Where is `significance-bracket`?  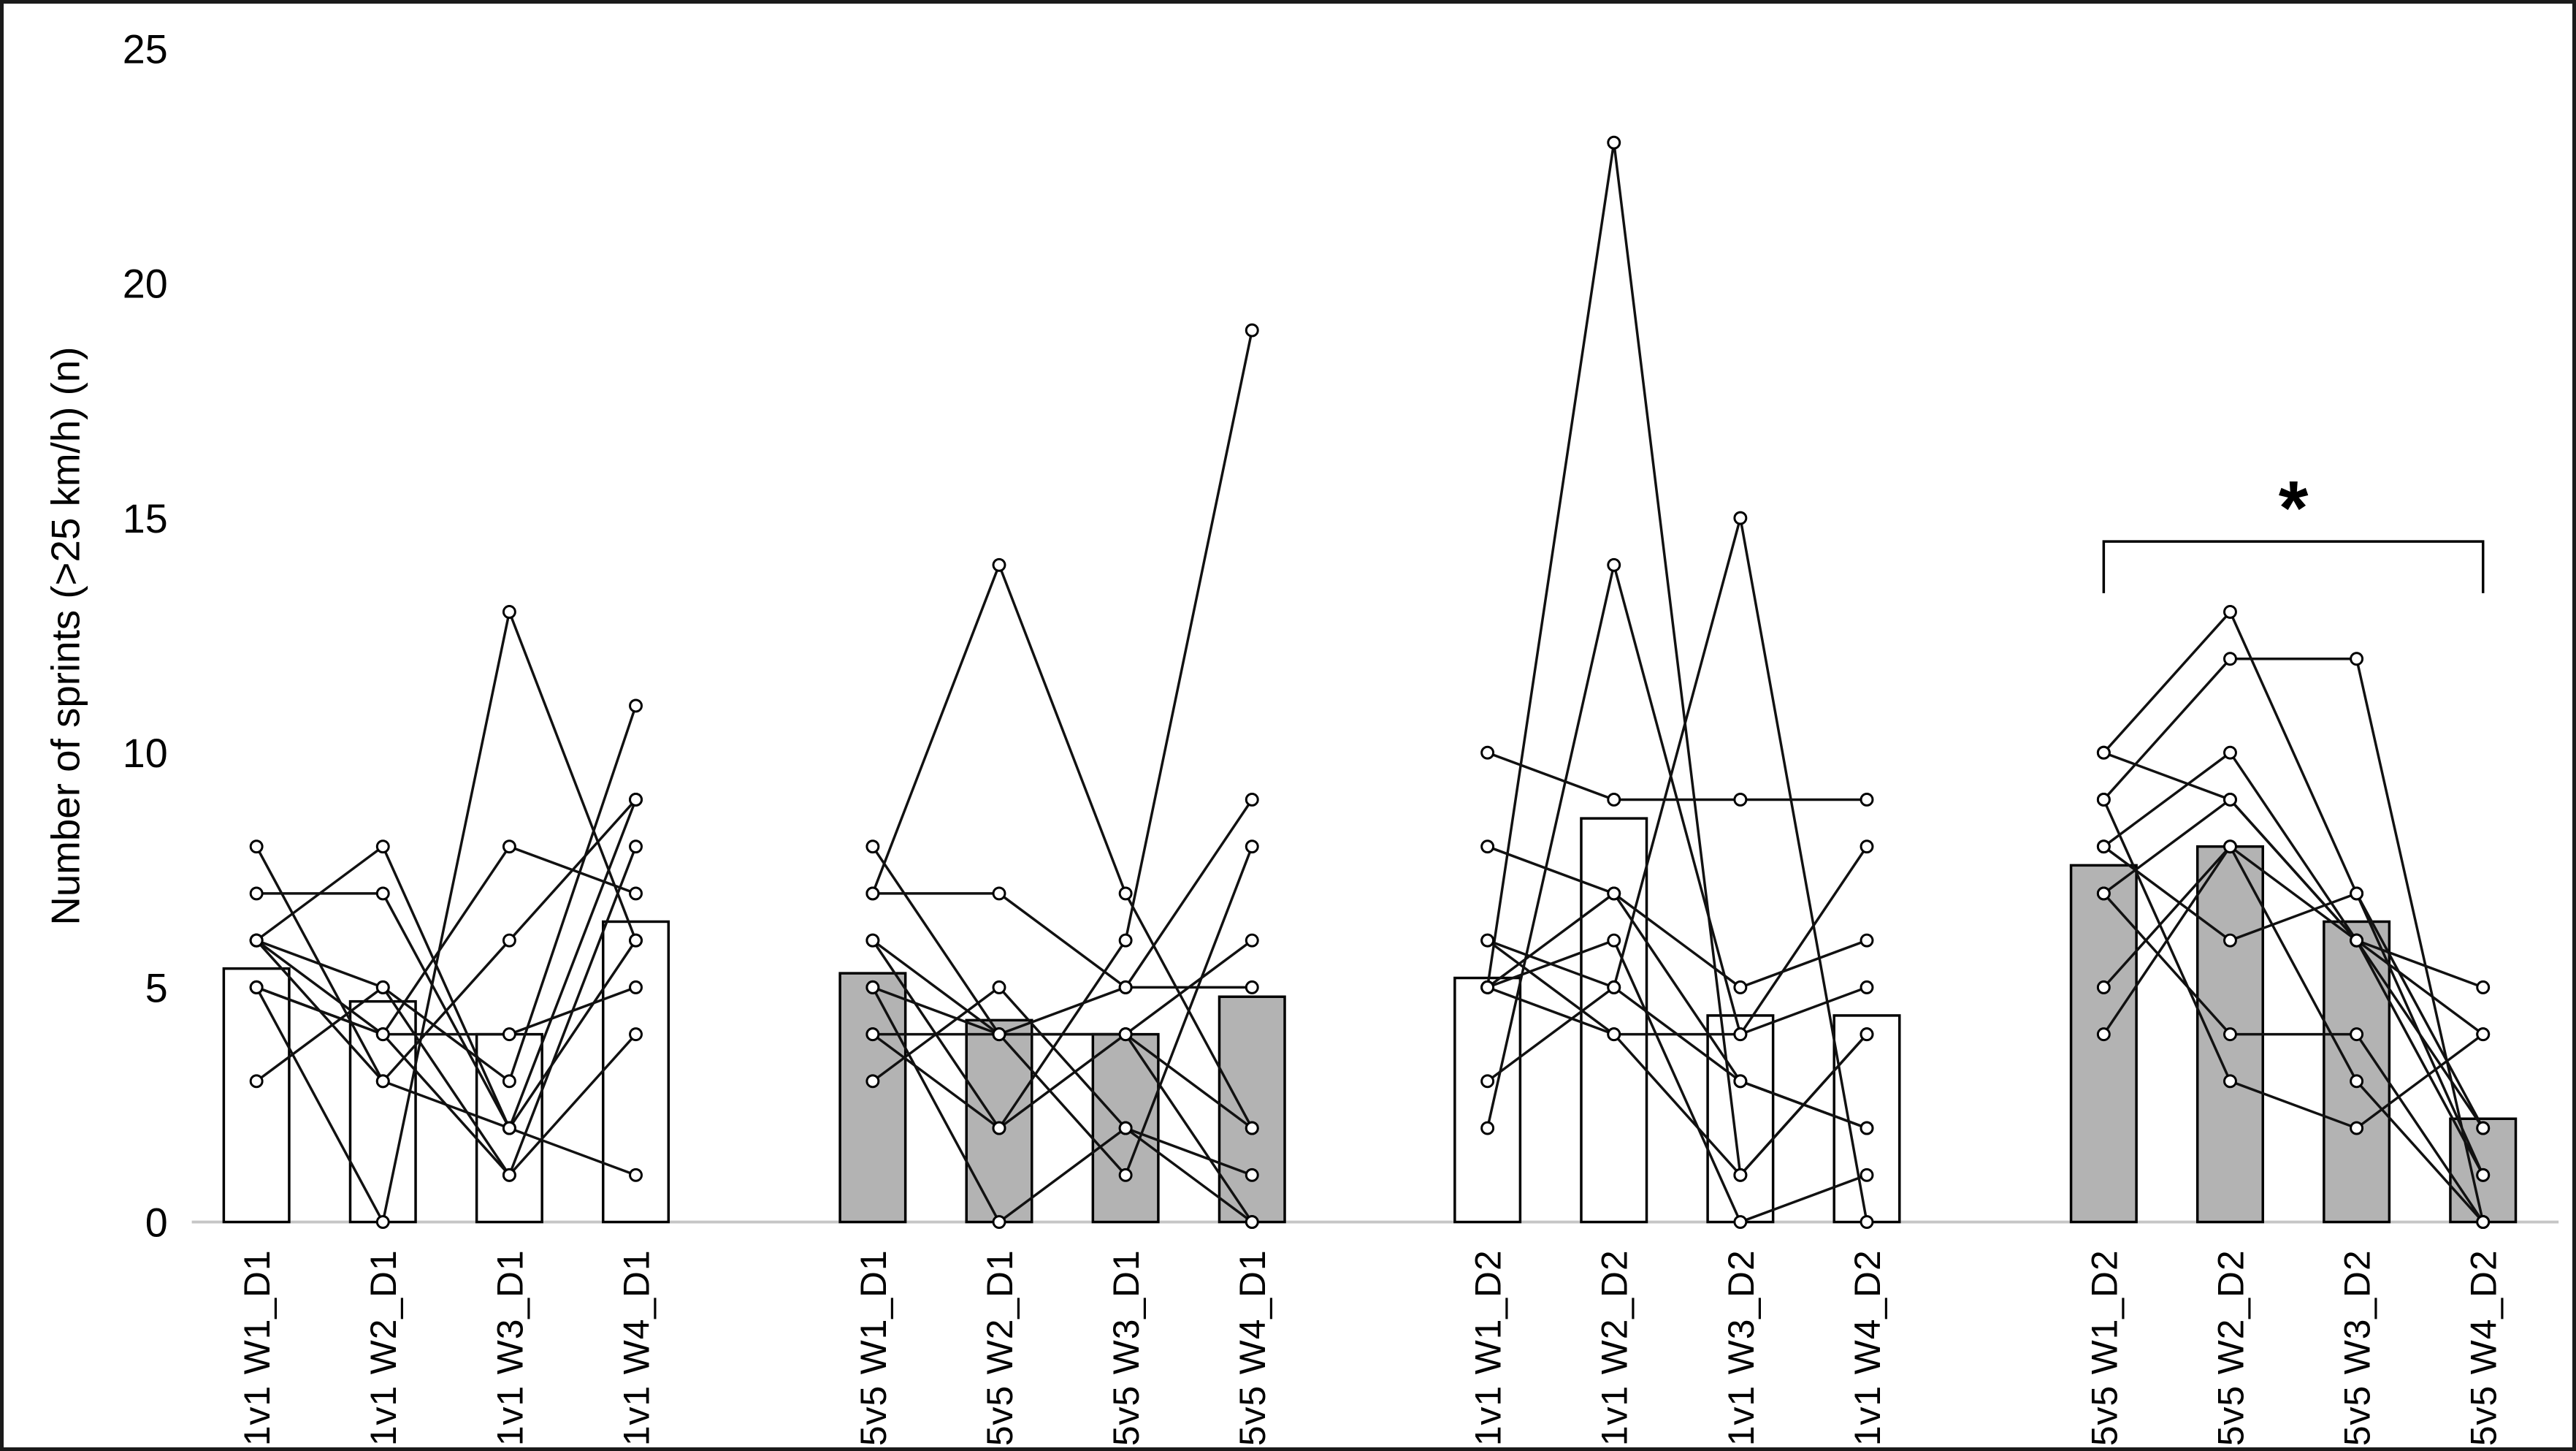 significance-bracket is located at coordinates (2293, 566).